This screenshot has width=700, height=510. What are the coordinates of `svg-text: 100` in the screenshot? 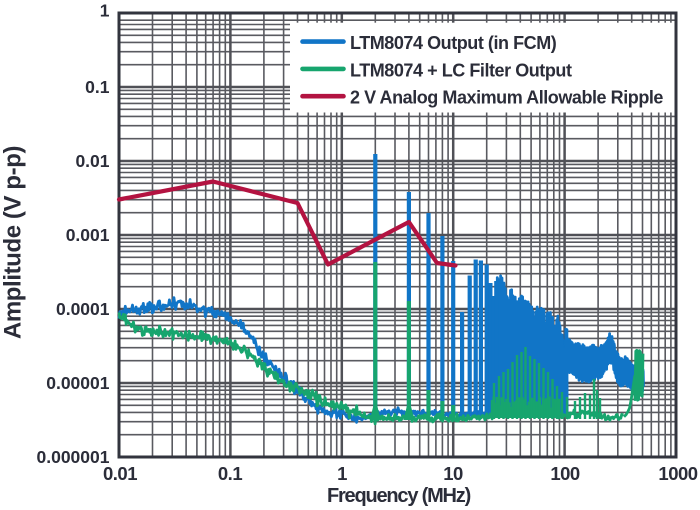 It's located at (565, 473).